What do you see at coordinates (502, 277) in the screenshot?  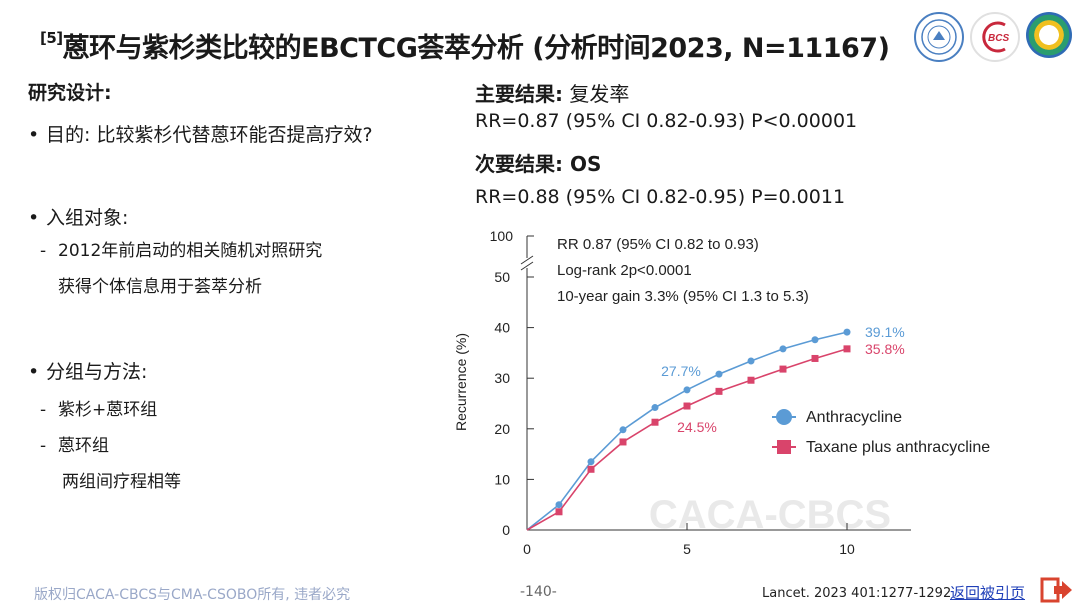 I see `y-tick-label: 50` at bounding box center [502, 277].